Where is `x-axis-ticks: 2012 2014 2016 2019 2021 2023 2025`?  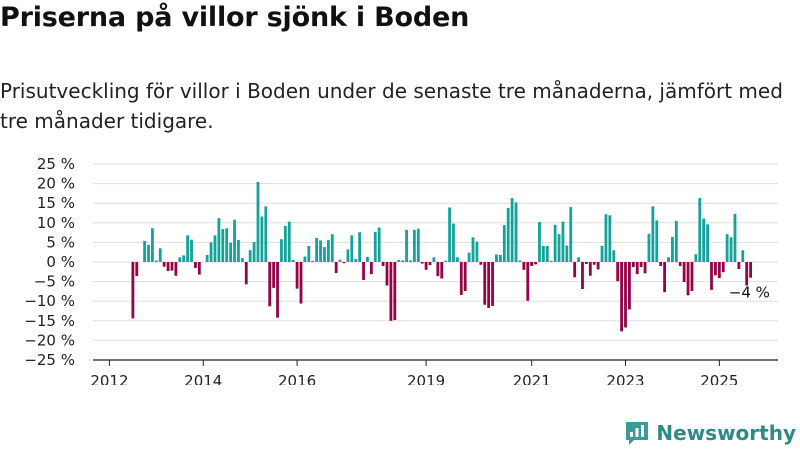
x-axis-ticks: 2012 2014 2016 2019 2021 2023 2025 is located at coordinates (414, 372).